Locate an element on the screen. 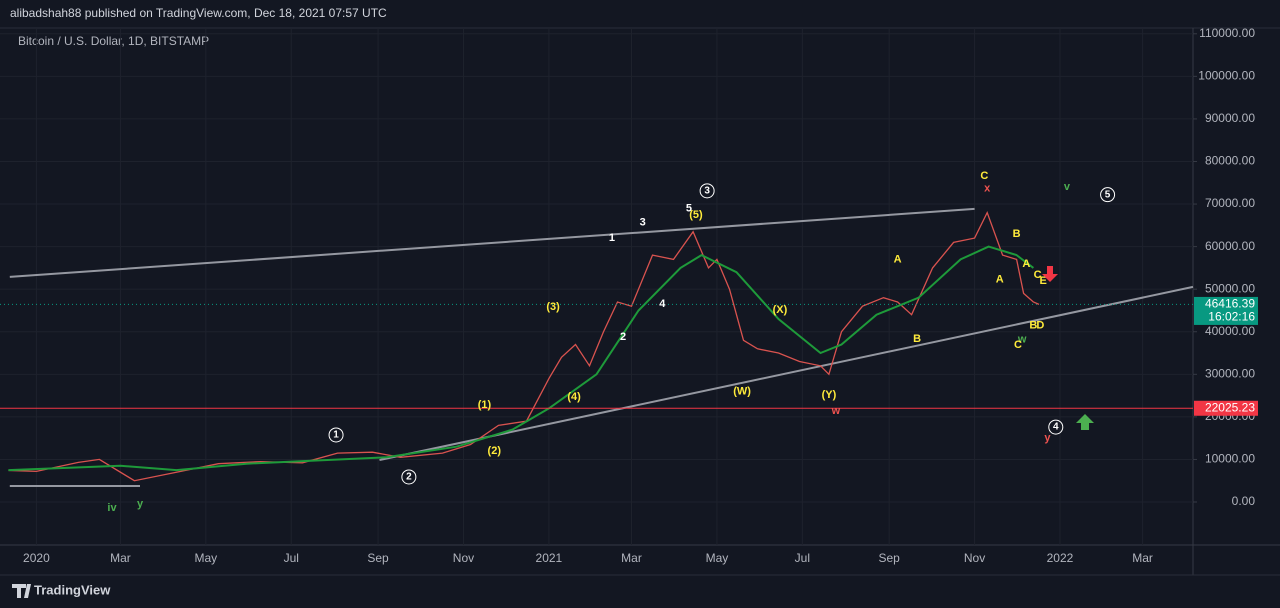  wave-label: (1) is located at coordinates (485, 405).